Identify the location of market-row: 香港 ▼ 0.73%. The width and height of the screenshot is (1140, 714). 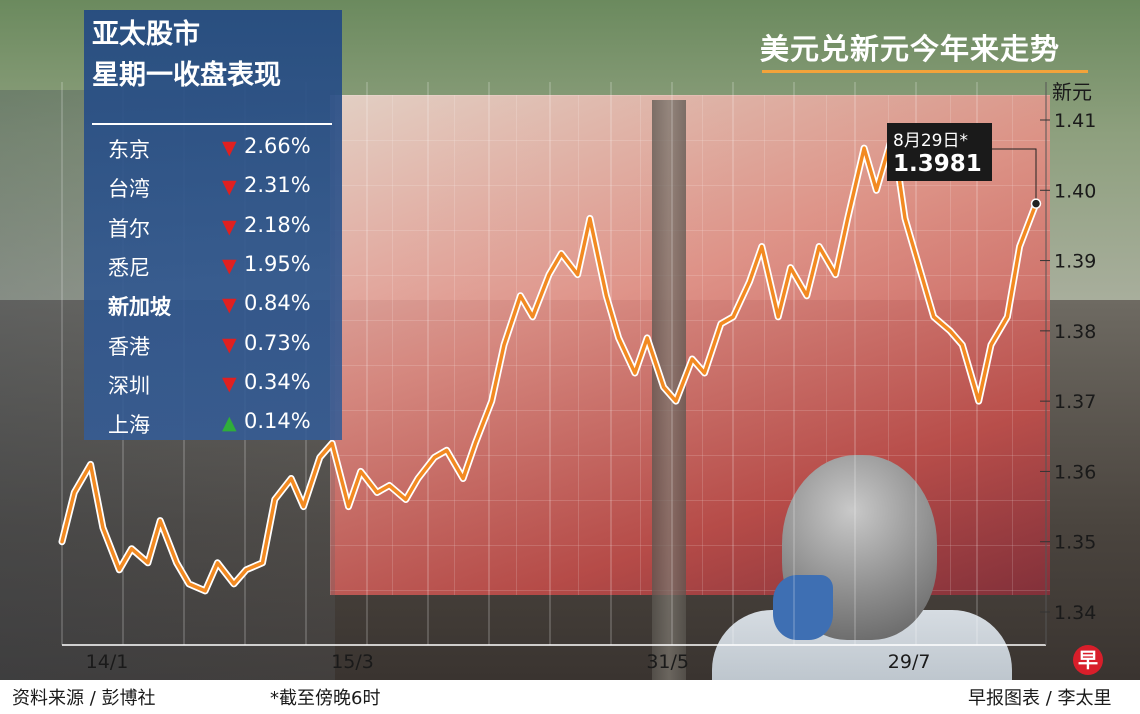
(217, 346).